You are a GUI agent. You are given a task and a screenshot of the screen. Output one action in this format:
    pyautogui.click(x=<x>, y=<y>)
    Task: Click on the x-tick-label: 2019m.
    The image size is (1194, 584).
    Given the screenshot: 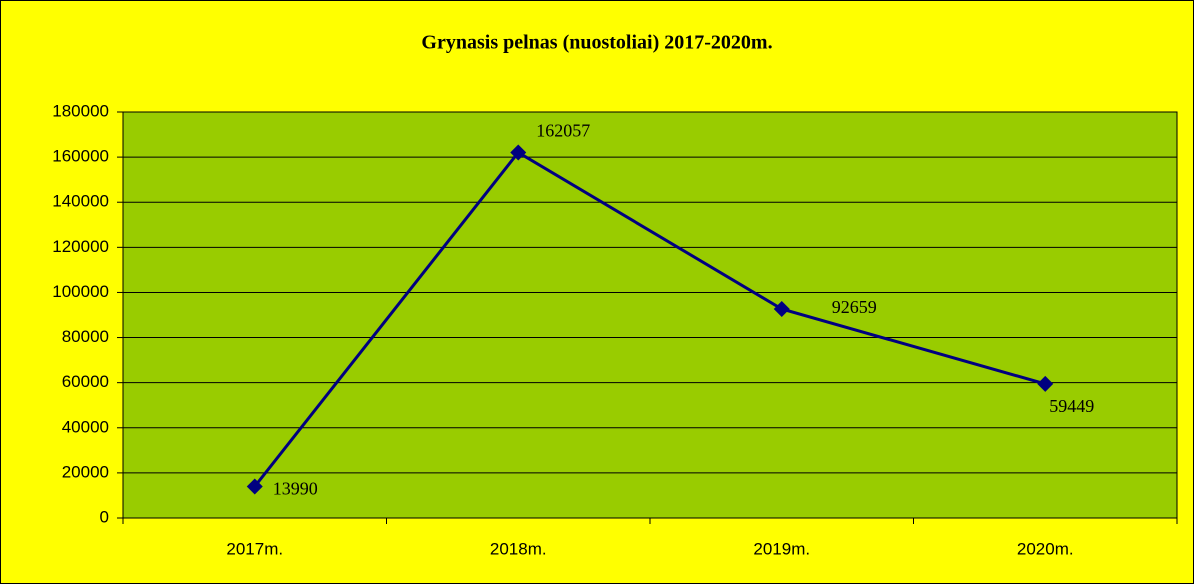 What is the action you would take?
    pyautogui.click(x=781, y=548)
    